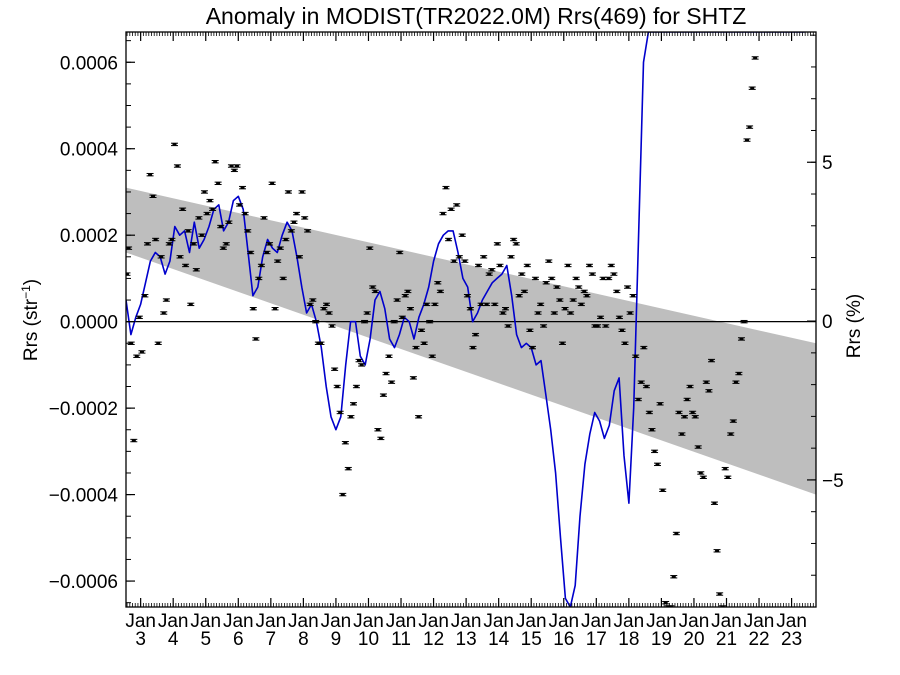 This screenshot has height=675, width=900. What do you see at coordinates (499, 639) in the screenshot?
I see `x-tick-label-year: 14` at bounding box center [499, 639].